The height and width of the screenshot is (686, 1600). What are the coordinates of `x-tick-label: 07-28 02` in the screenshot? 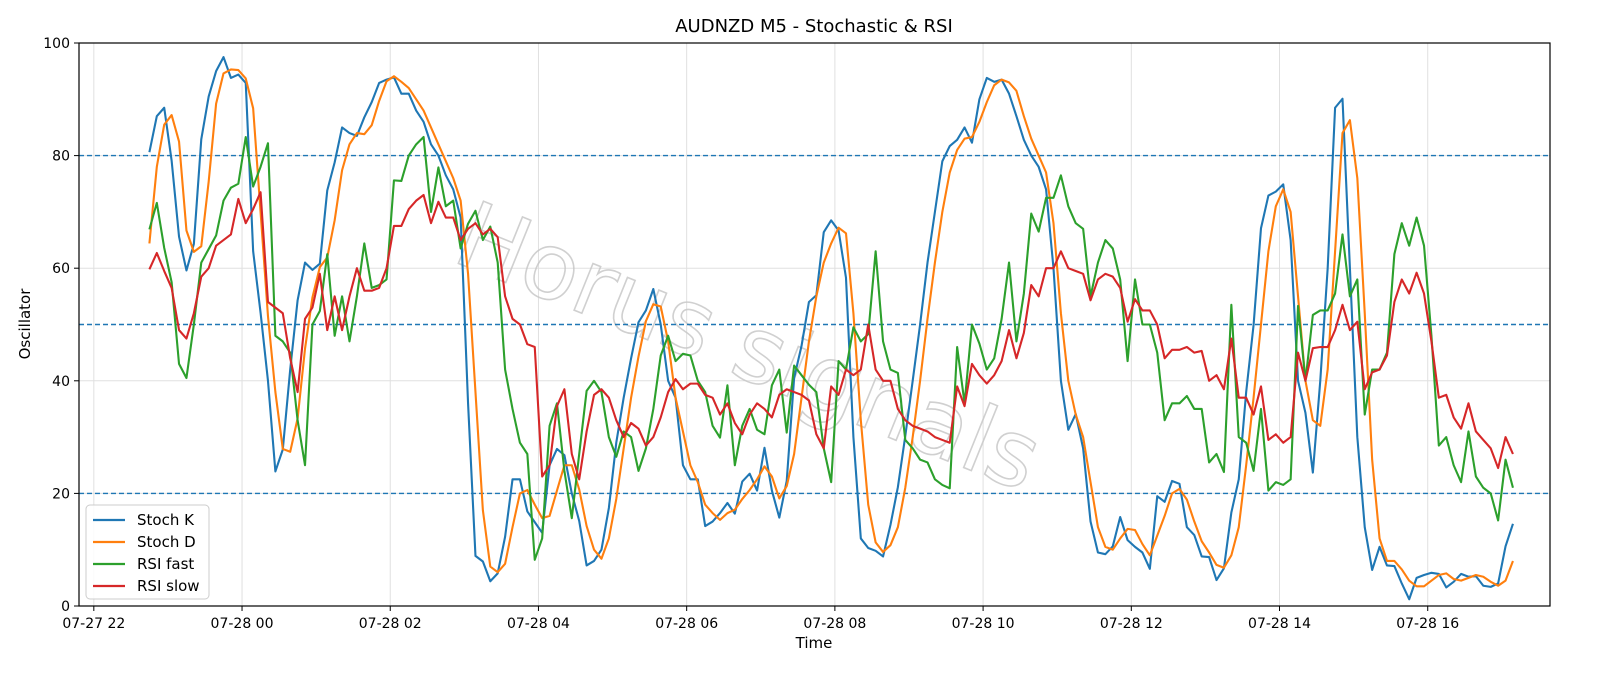 It's located at (390, 624).